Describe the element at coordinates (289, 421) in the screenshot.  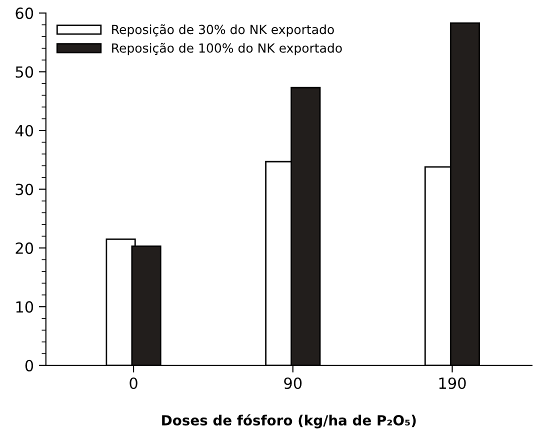
I see `x-axis-title: Doses de fósforo (kg/ha de P₂O₅)` at that location.